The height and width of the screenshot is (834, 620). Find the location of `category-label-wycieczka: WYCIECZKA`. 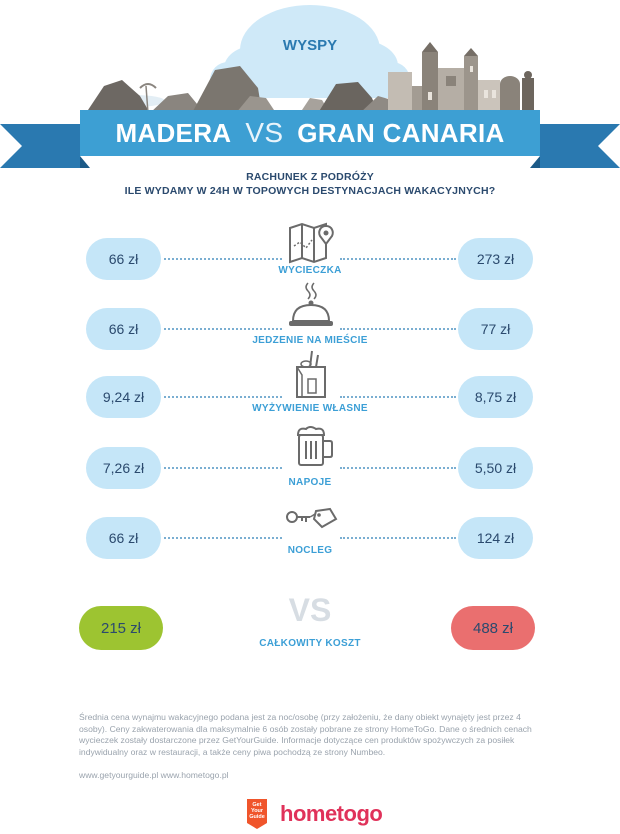

category-label-wycieczka: WYCIECZKA is located at coordinates (310, 270).